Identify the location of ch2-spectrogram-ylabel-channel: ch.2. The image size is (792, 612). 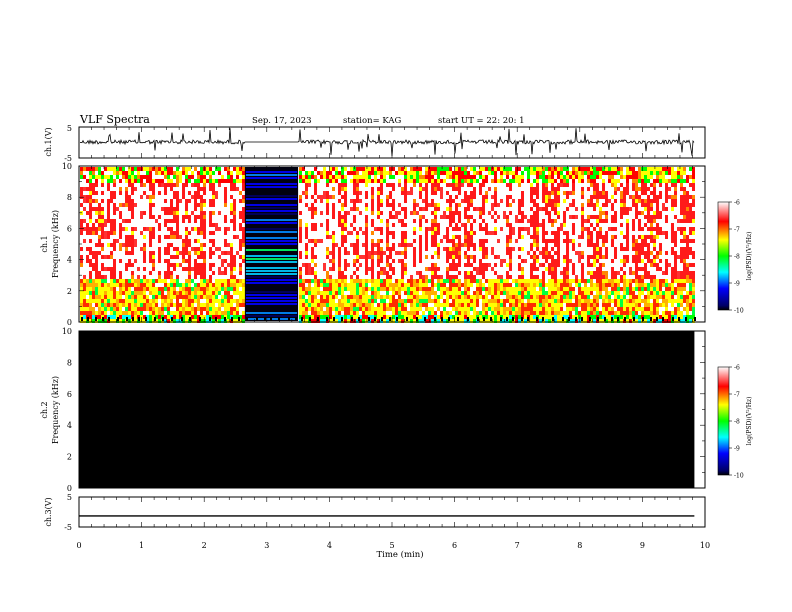
(44, 409).